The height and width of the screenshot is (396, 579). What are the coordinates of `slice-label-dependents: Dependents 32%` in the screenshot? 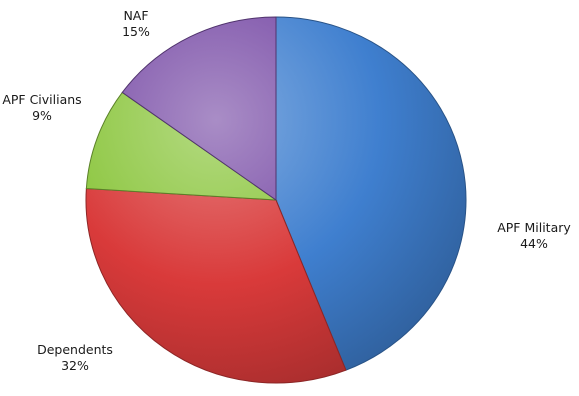 It's located at (75, 357).